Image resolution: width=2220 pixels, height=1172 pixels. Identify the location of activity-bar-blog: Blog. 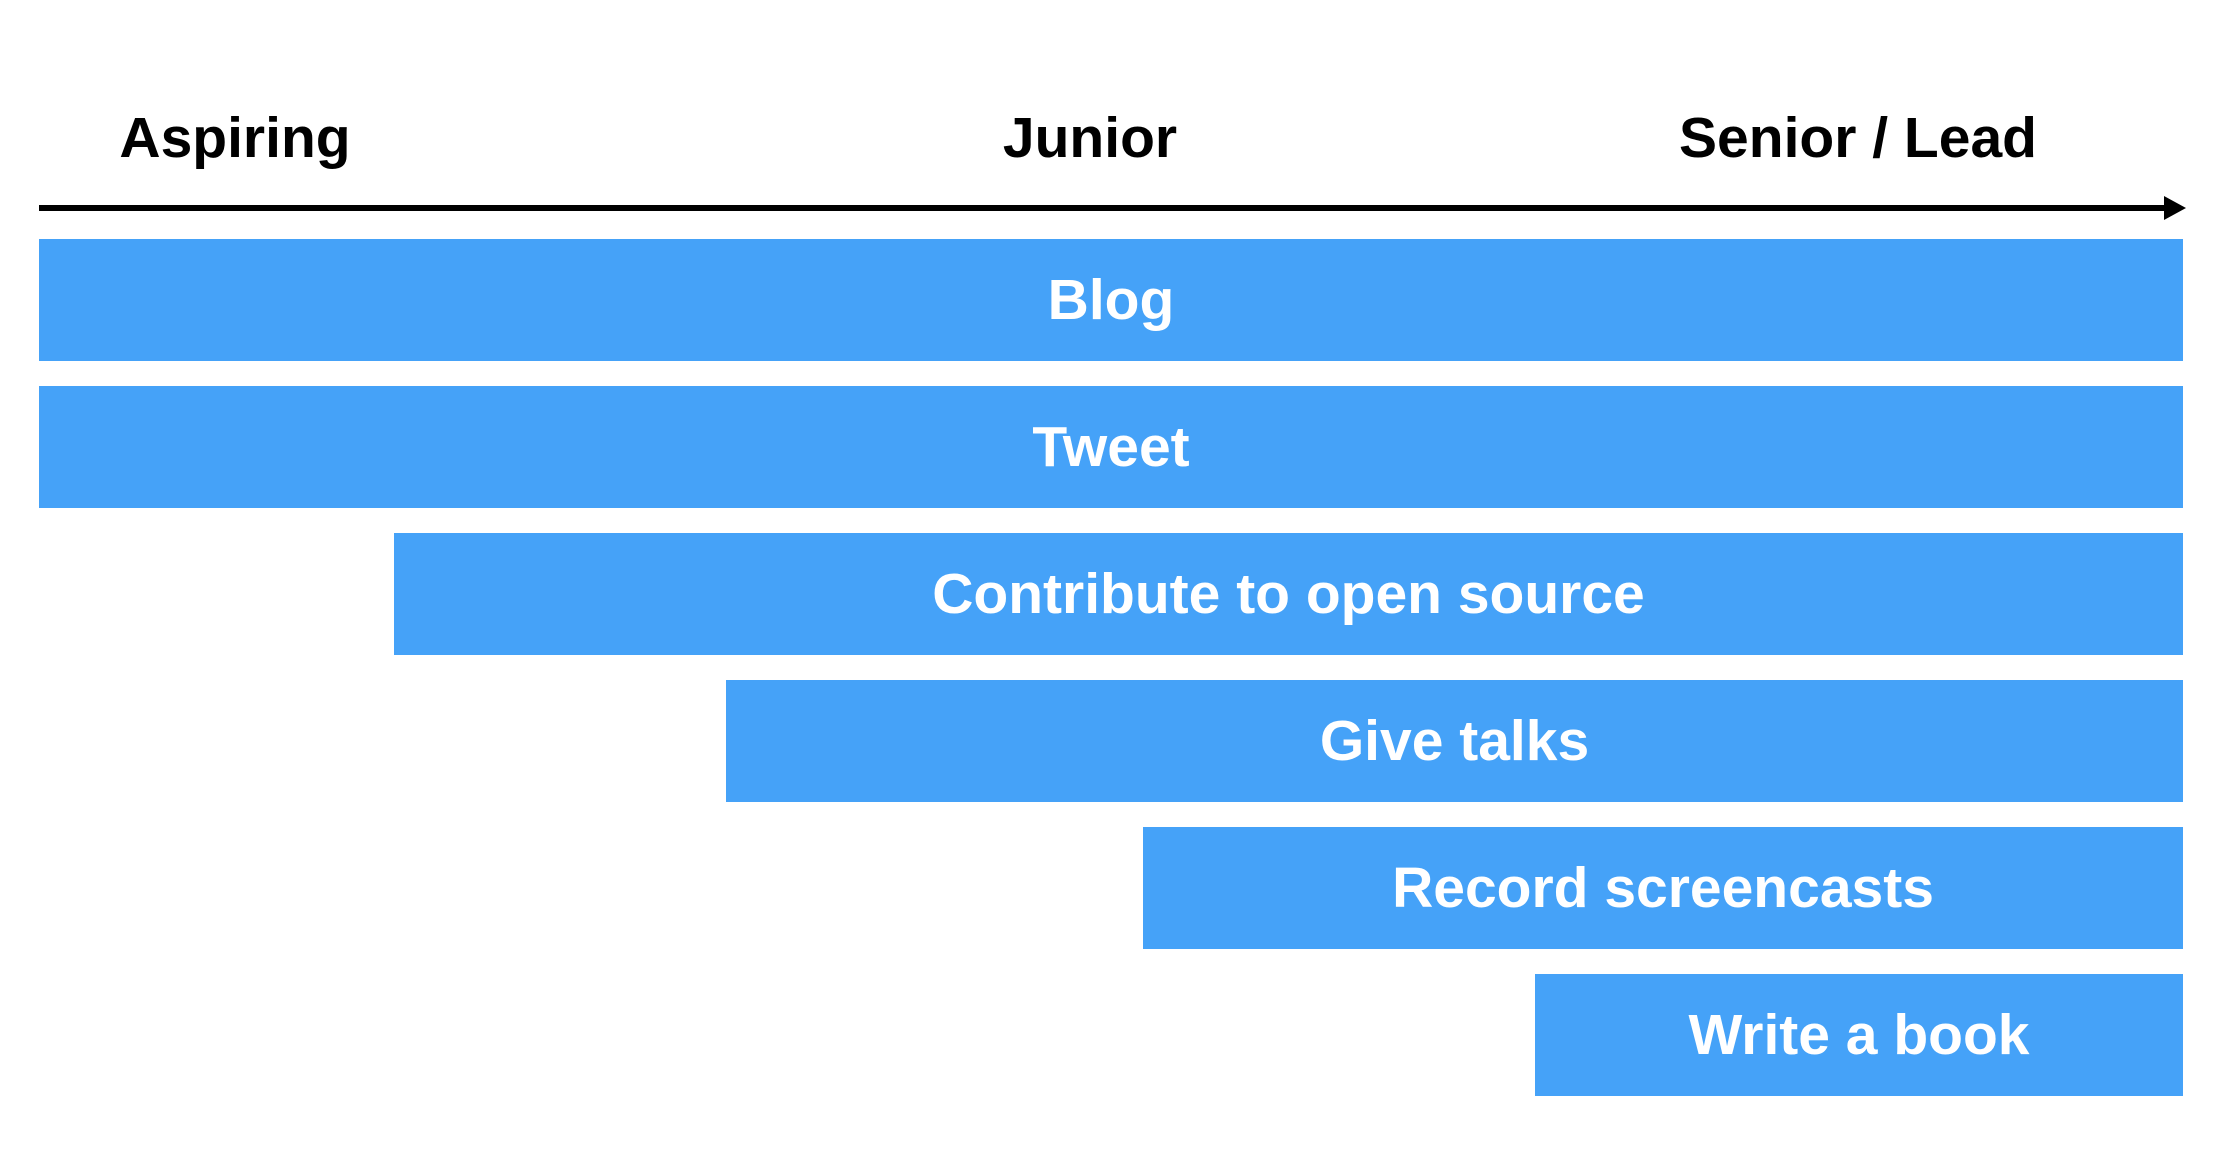
(1111, 300).